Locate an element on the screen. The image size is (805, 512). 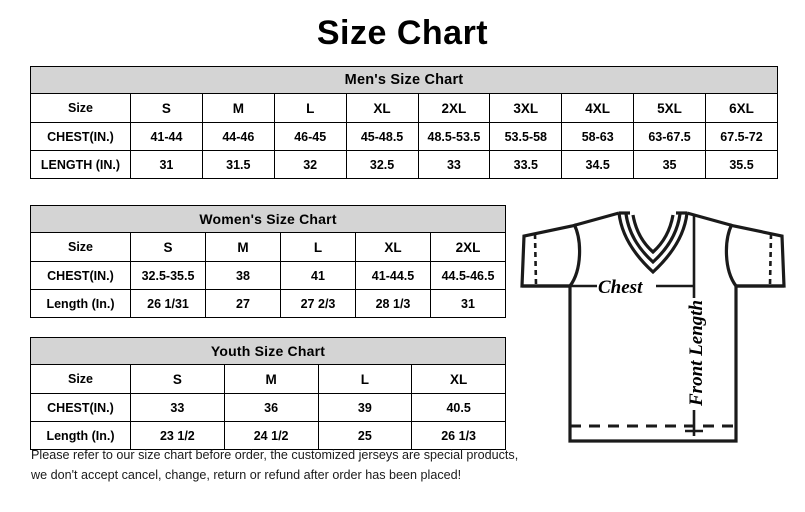
mens-chest-xl: 45-48.5 is located at coordinates (382, 136).